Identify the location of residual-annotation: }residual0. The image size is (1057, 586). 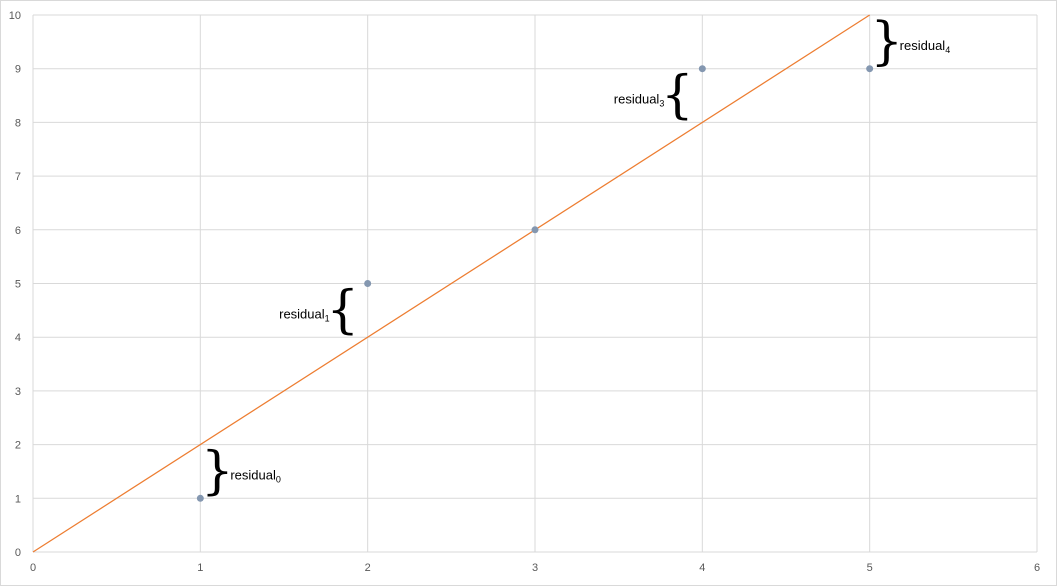
(241, 471).